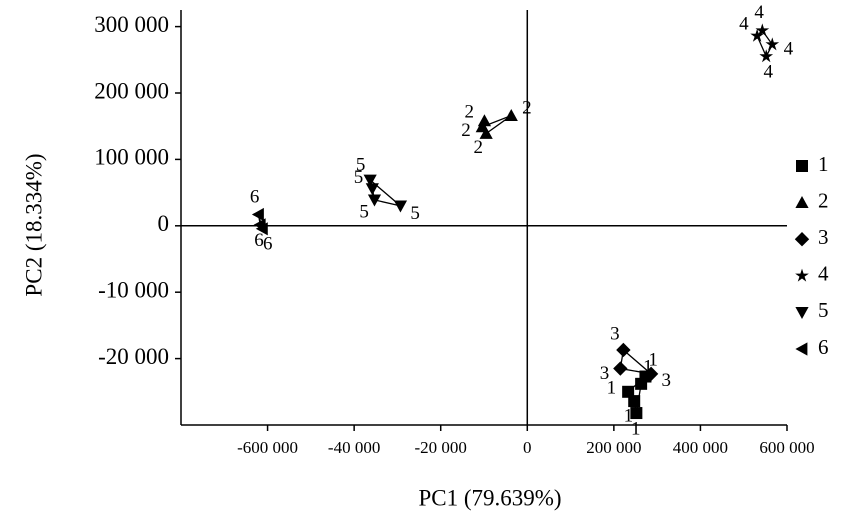 The image size is (866, 524). Describe the element at coordinates (700, 447) in the screenshot. I see `x-tick-label: 400 000` at that location.